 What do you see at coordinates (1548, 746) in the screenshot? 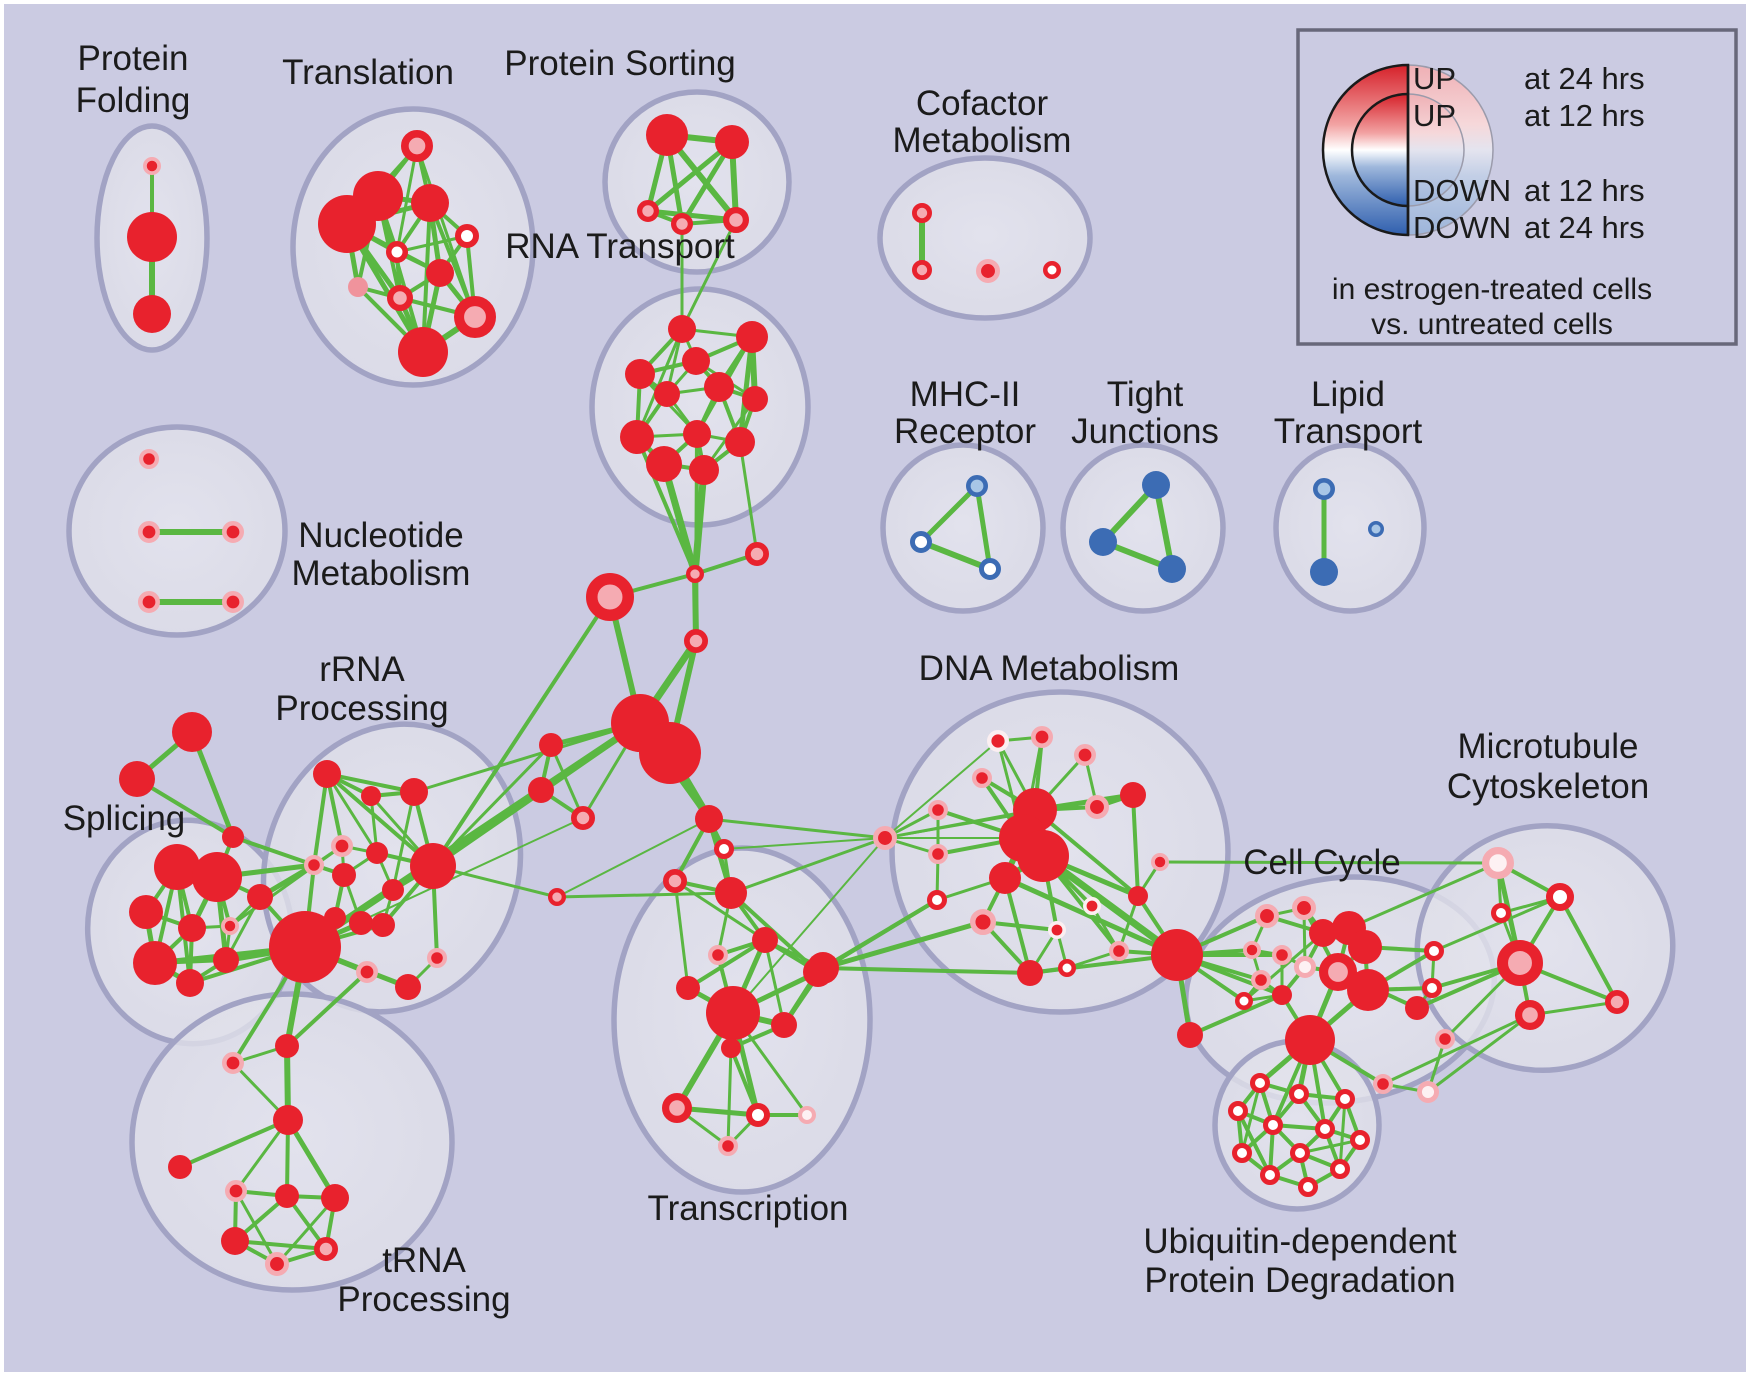
I see `cluster-label-microtubule-cytoskeleton: Microtubule` at bounding box center [1548, 746].